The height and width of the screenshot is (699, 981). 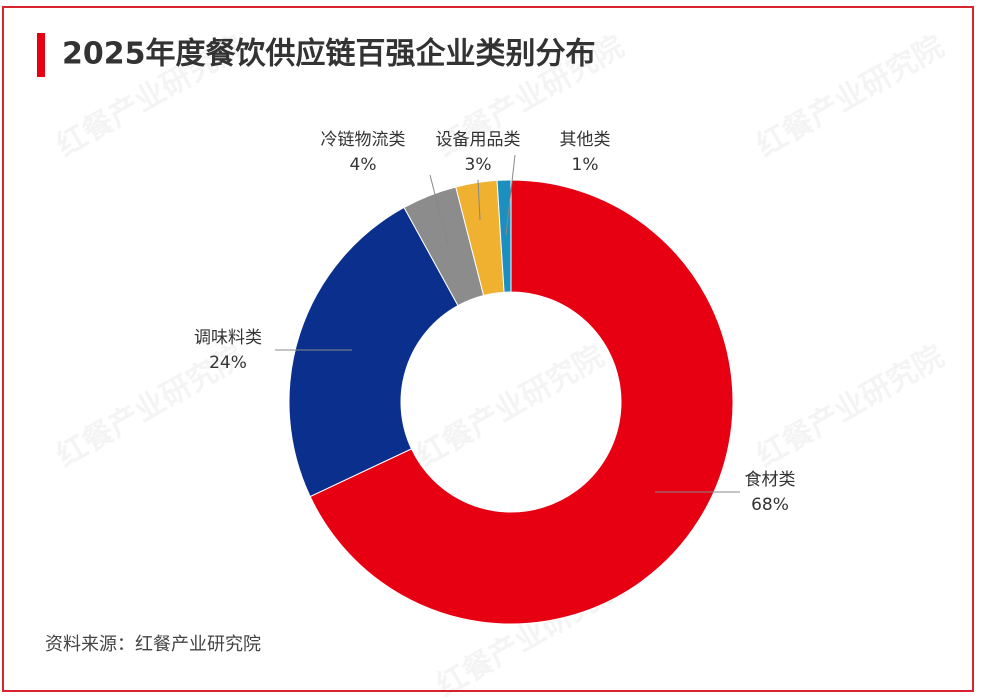 What do you see at coordinates (153, 644) in the screenshot?
I see `source: 资料来源：红餐产业研究院` at bounding box center [153, 644].